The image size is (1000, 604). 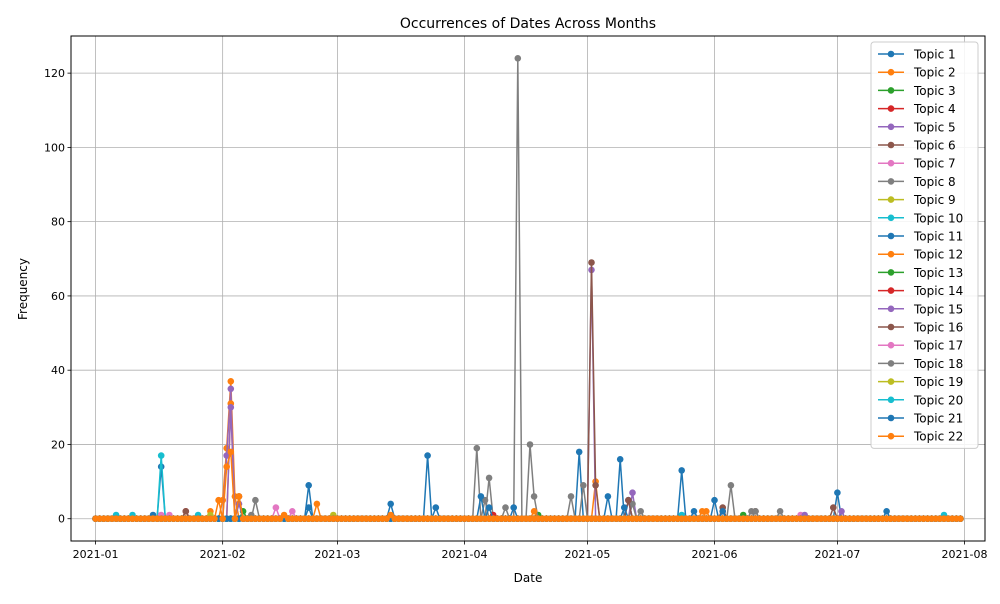 I want to click on legend-label: Topic 16, so click(x=938, y=328).